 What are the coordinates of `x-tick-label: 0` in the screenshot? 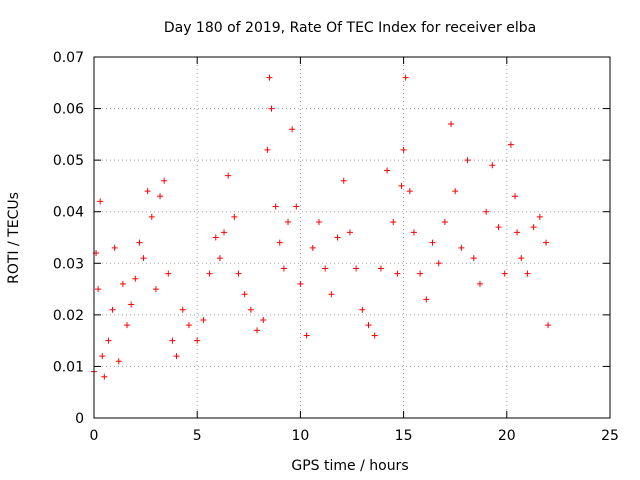 It's located at (94, 436).